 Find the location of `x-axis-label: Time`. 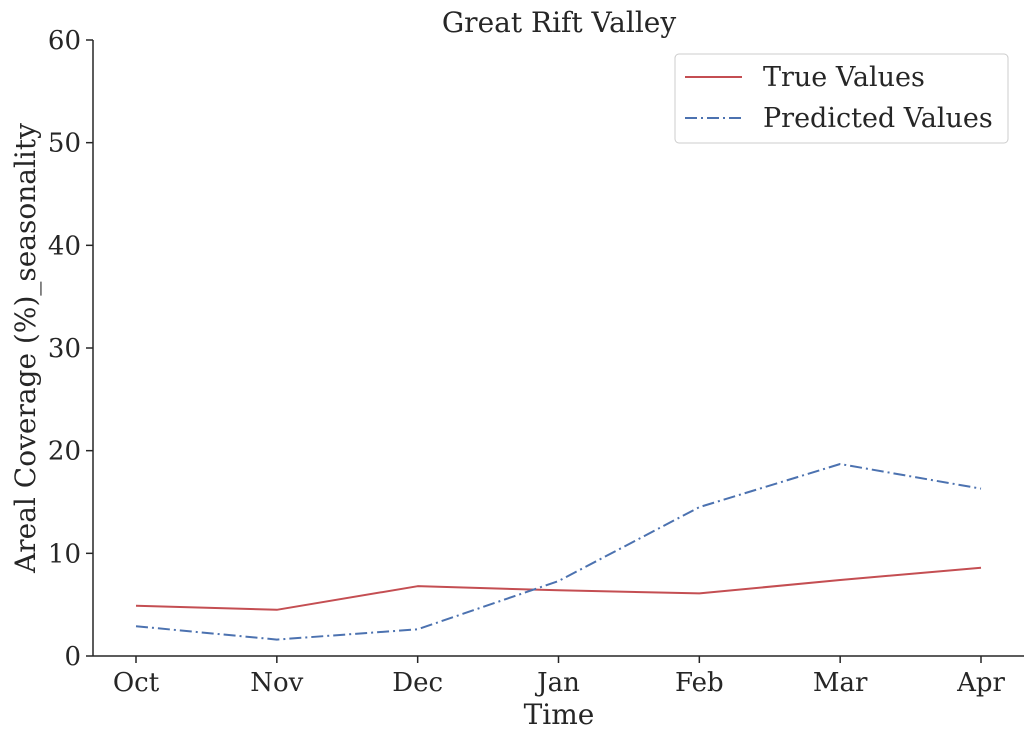

x-axis-label: Time is located at coordinates (559, 714).